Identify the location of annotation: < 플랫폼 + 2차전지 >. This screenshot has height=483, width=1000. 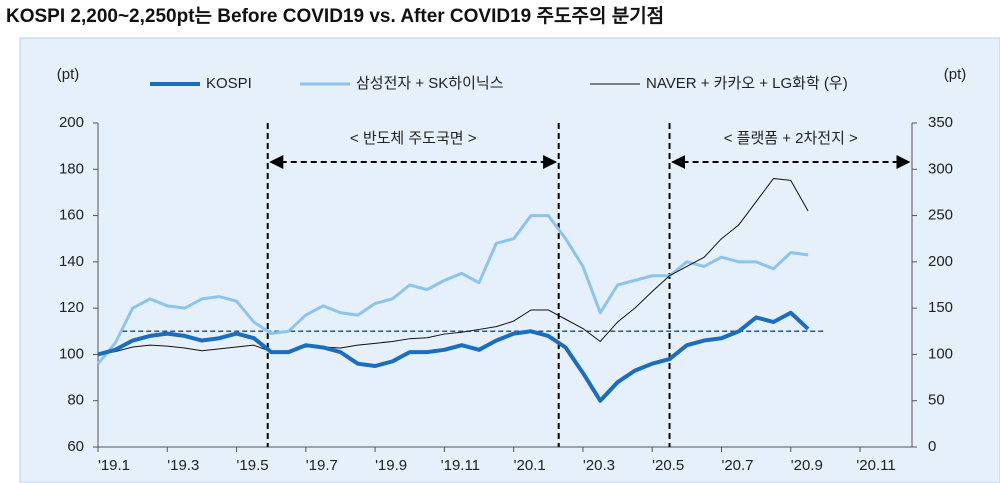
(791, 138).